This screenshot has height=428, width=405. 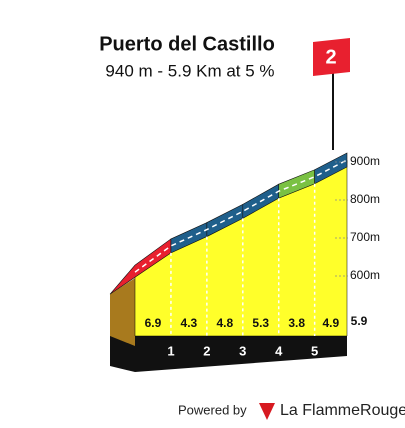 I want to click on y-tick-label: 900m, so click(x=365, y=161).